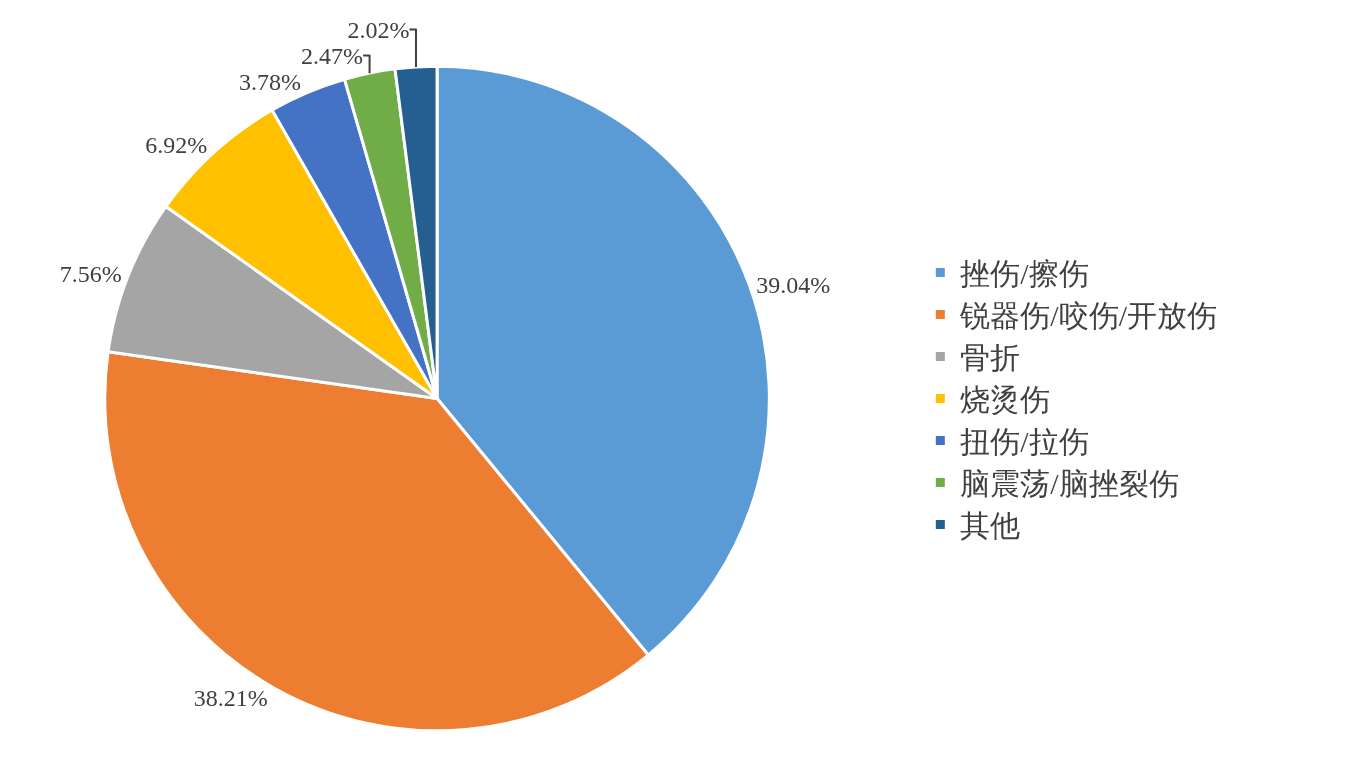 This screenshot has width=1364, height=772. Describe the element at coordinates (332, 55) in the screenshot. I see `data-label: 2.47%` at that location.